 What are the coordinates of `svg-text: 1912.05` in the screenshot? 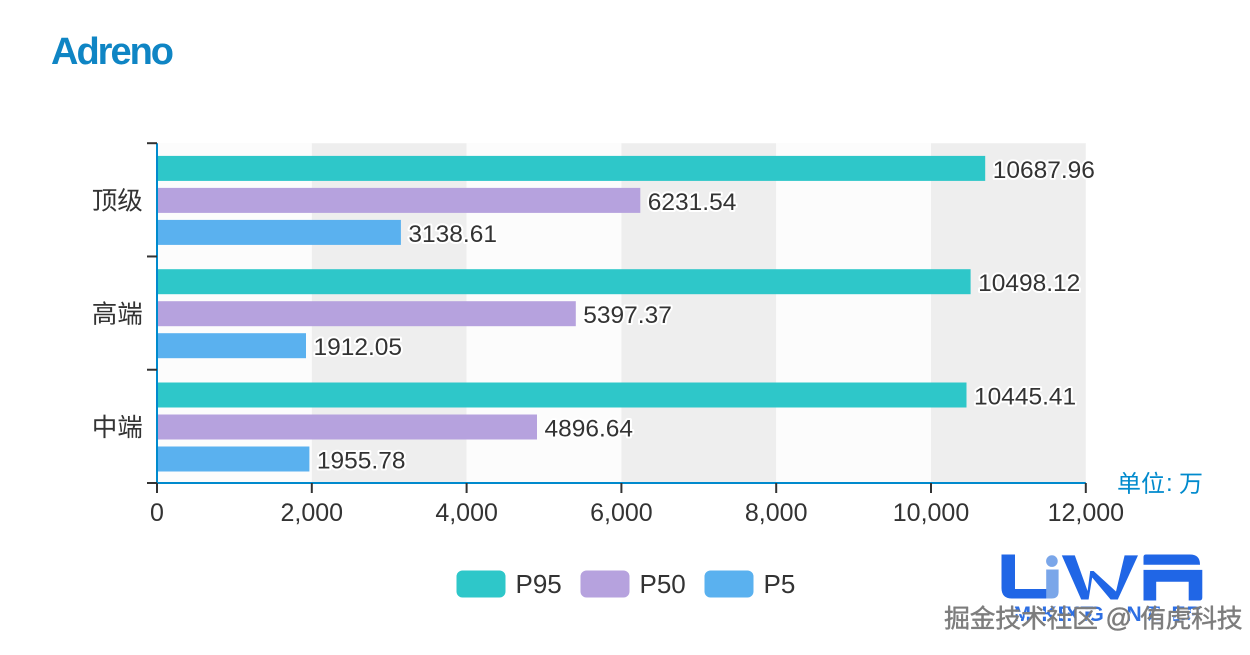 It's located at (358, 347).